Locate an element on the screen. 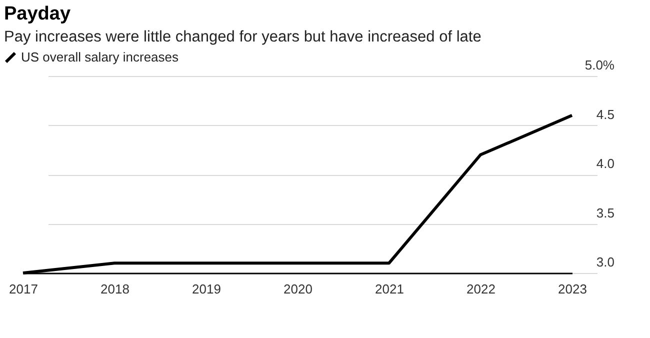 This screenshot has height=338, width=650. y-tick-label: 4.0 is located at coordinates (605, 163).